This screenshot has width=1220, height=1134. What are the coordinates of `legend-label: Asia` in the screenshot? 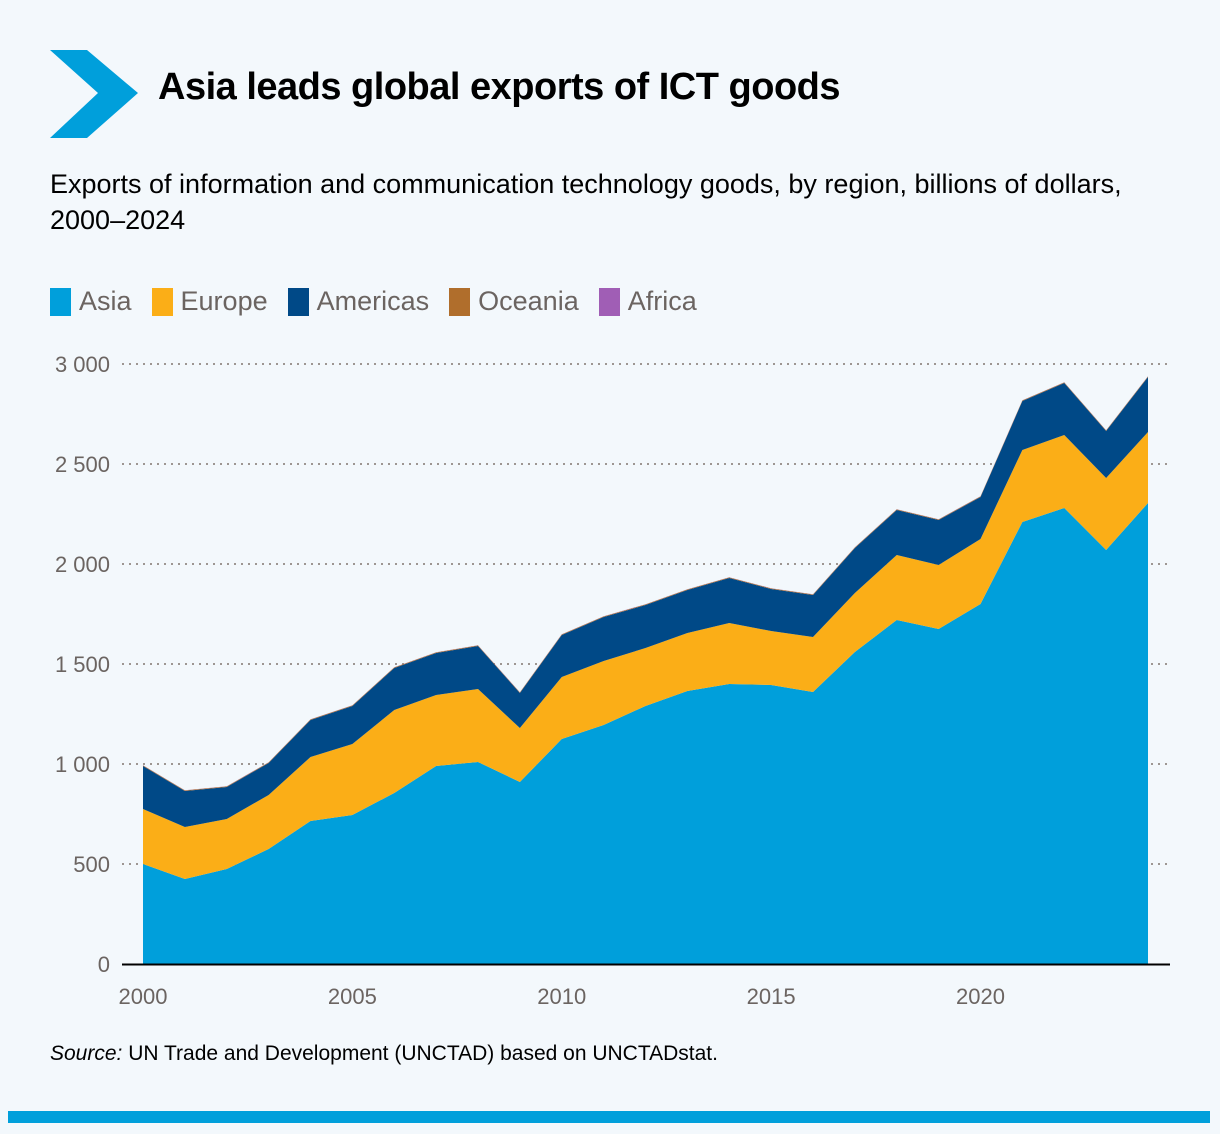 It's located at (105, 301).